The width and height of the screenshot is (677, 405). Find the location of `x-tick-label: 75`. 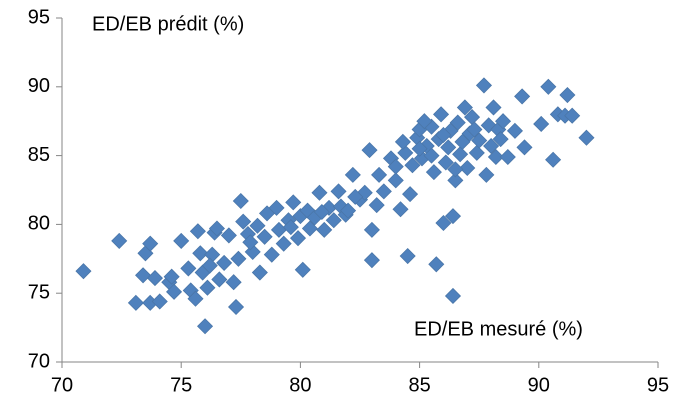

x-tick-label: 75 is located at coordinates (181, 385).